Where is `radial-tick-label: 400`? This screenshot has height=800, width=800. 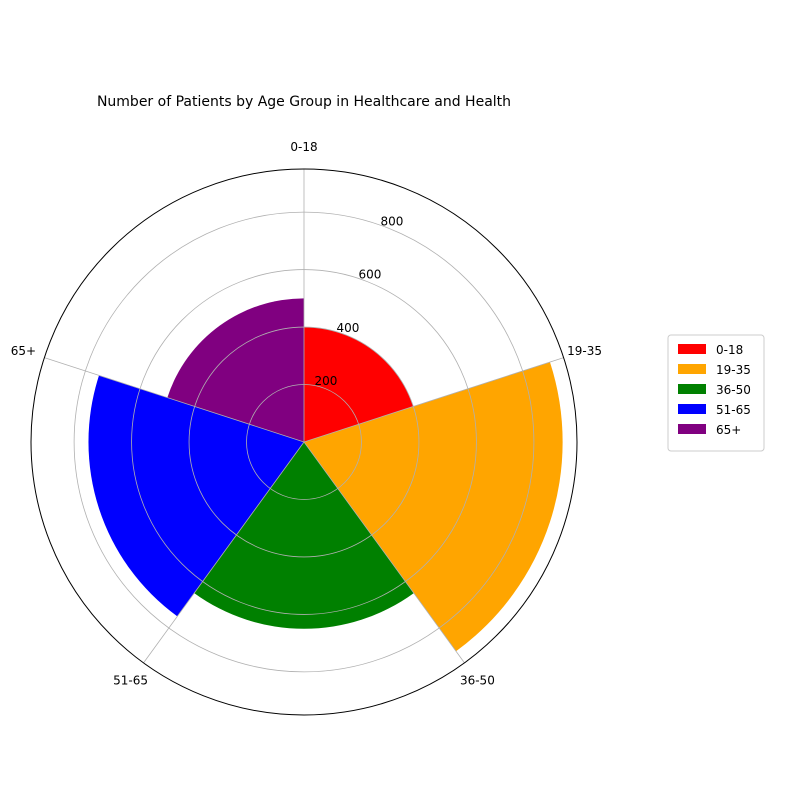 radial-tick-label: 400 is located at coordinates (348, 328).